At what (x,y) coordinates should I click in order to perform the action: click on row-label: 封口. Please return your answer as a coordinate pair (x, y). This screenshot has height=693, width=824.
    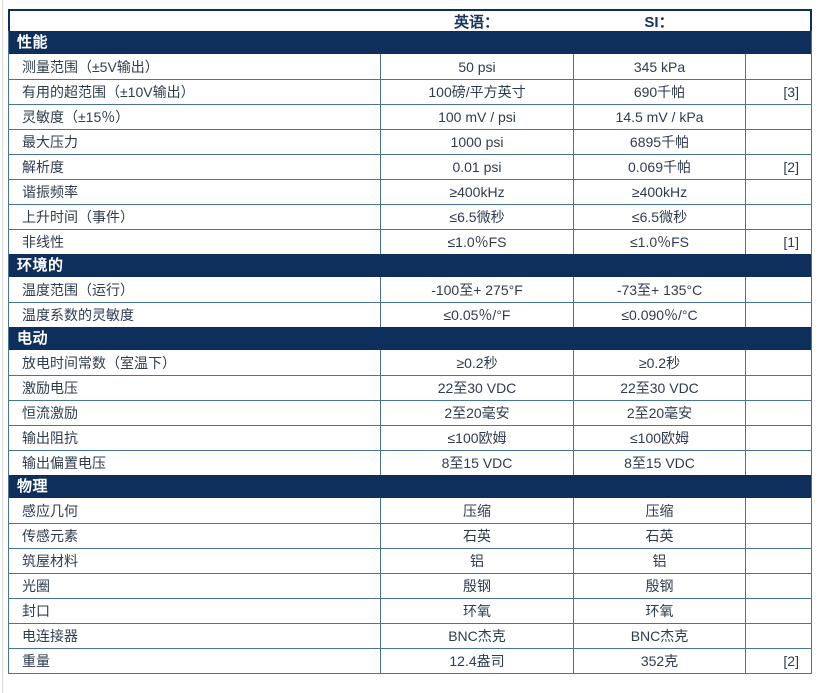
    Looking at the image, I should click on (36, 611).